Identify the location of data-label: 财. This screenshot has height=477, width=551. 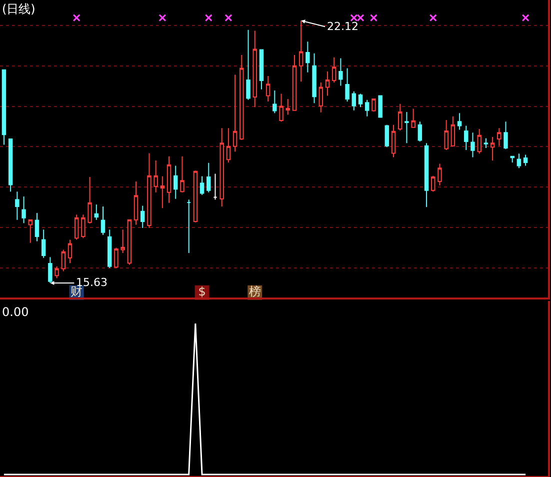
(76, 291).